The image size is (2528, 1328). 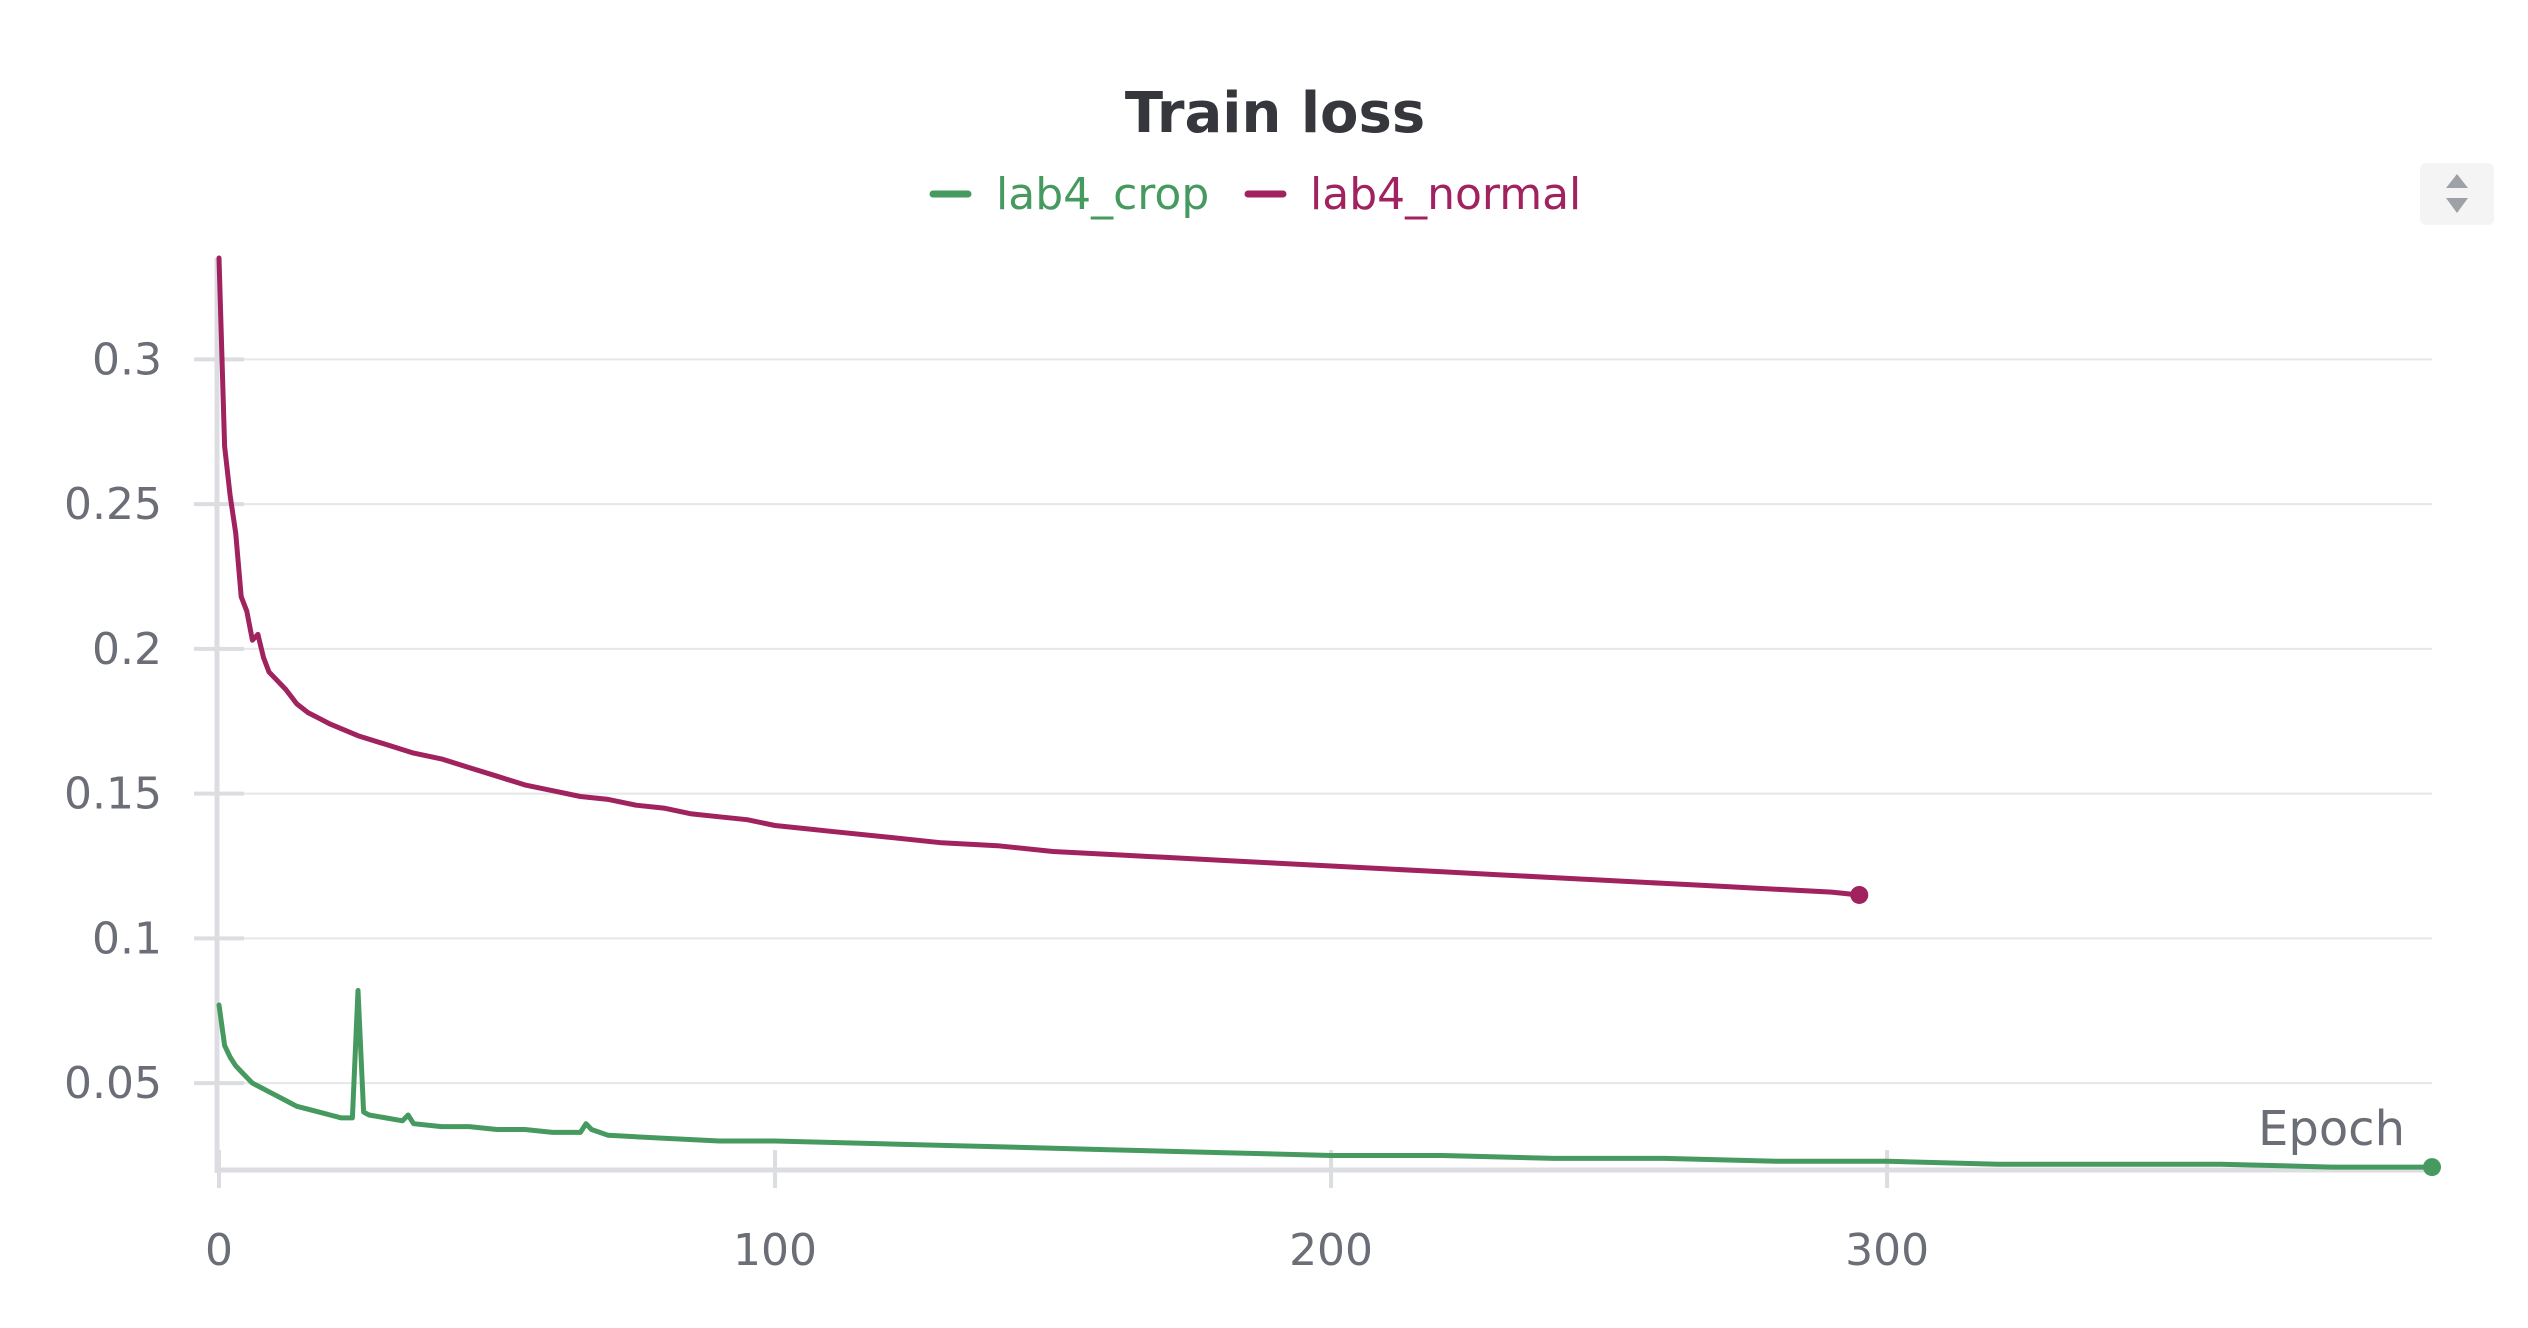 What do you see at coordinates (1067, 1213) in the screenshot?
I see `x-axis-ticks: 0 100 200 300` at bounding box center [1067, 1213].